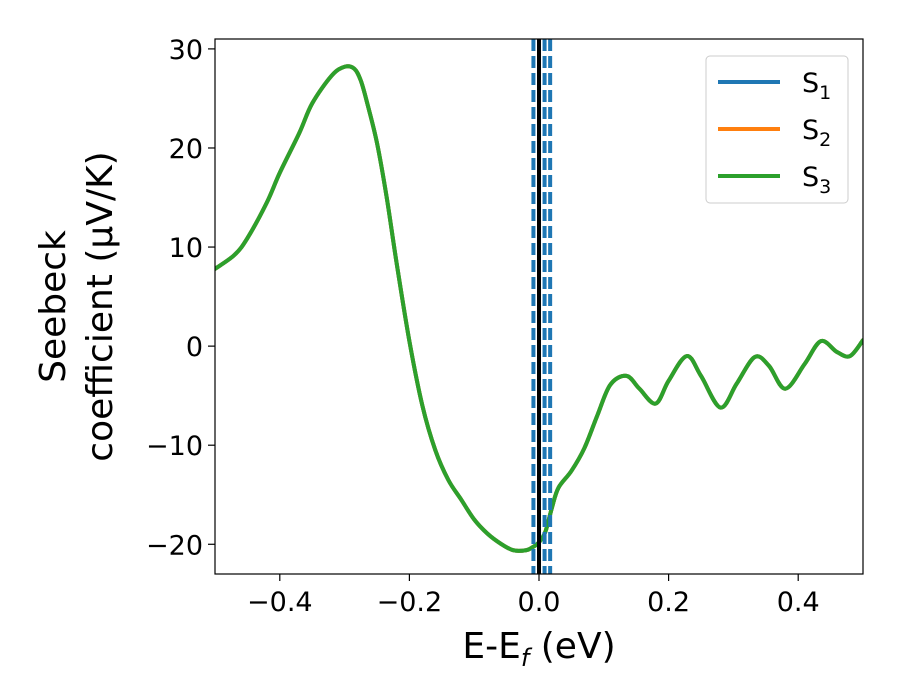 The image size is (900, 700). I want to click on x-axis-label-rest: (eV), so click(572, 646).